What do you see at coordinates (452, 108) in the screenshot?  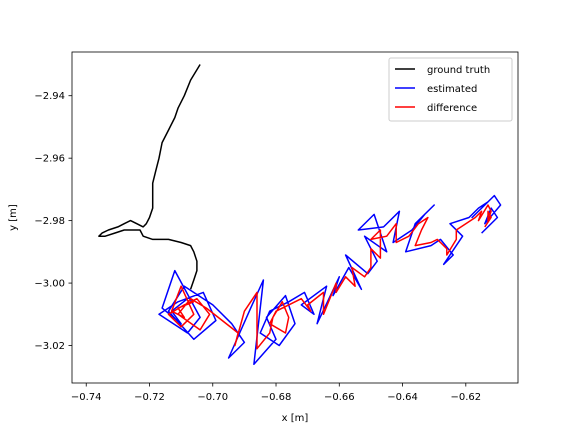 I see `legend-label-difference: difference` at bounding box center [452, 108].